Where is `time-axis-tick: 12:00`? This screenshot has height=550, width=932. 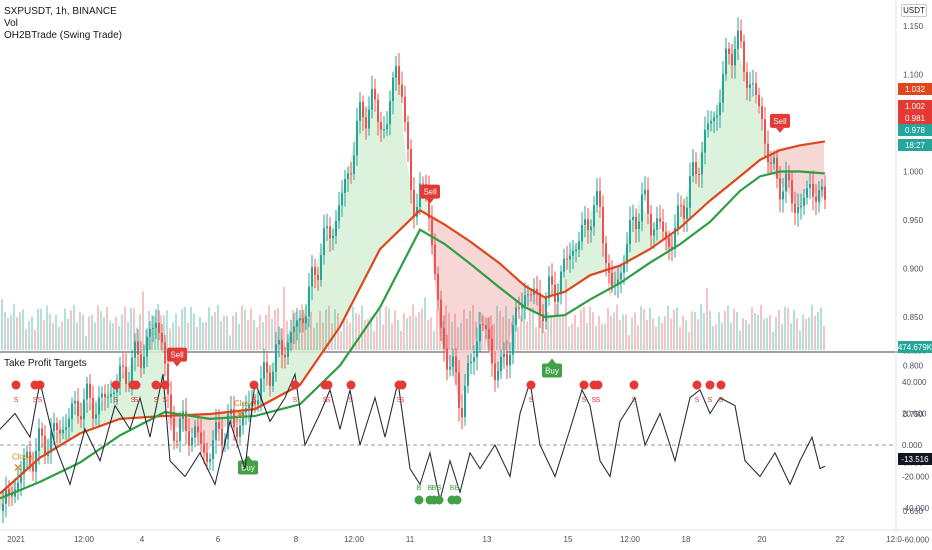 time-axis-tick: 12:00 is located at coordinates (354, 539).